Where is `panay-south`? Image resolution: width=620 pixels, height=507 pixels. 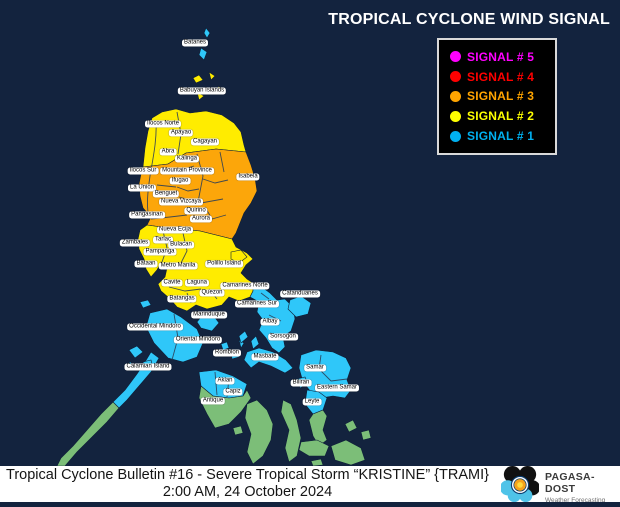
panay-south is located at coordinates (225, 407).